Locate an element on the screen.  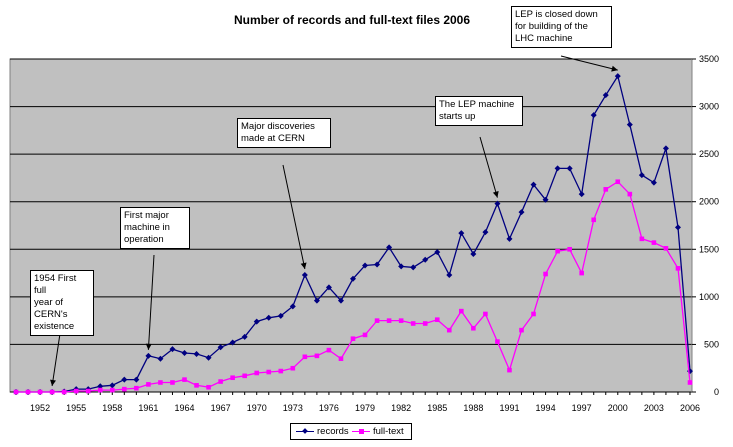
y-tick-label: 1000 is located at coordinates (709, 297).